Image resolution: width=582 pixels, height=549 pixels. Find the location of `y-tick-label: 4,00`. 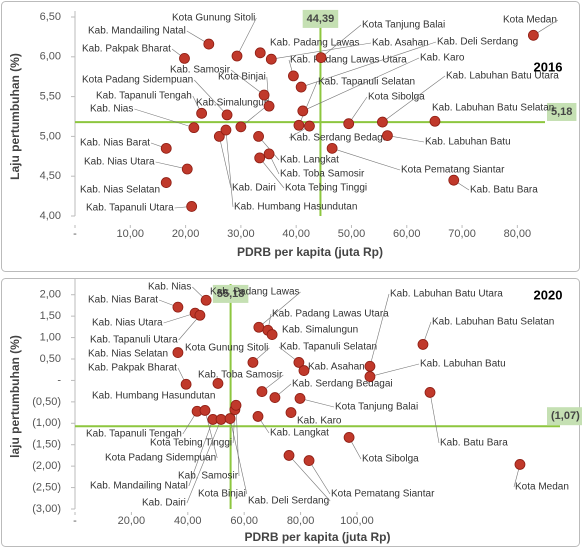

y-tick-label: 4,00 is located at coordinates (50, 216).